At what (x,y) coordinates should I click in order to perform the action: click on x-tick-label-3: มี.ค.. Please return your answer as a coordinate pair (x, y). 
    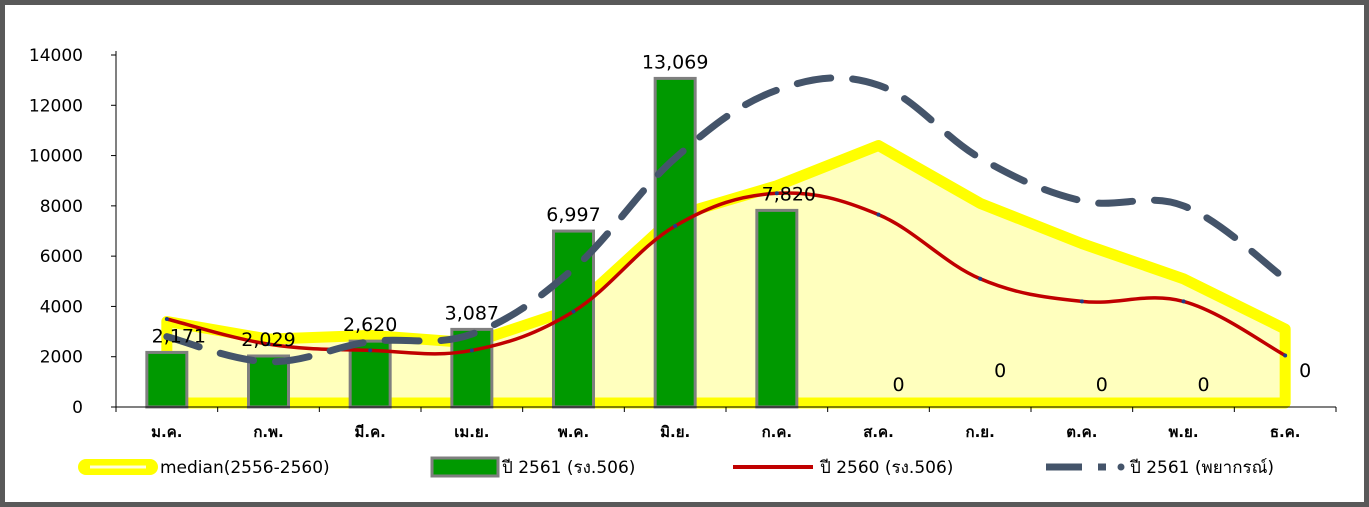
    Looking at the image, I should click on (370, 432).